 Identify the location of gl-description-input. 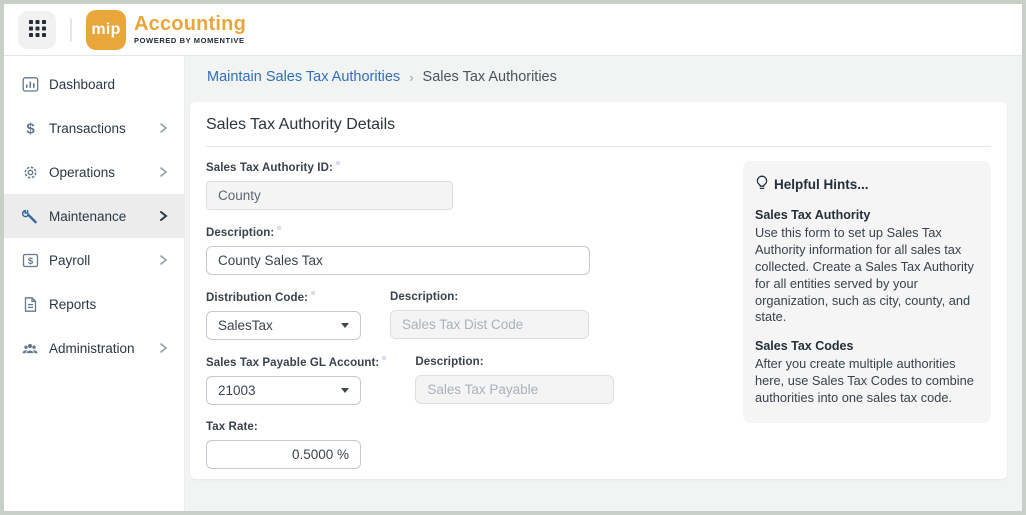
(515, 389).